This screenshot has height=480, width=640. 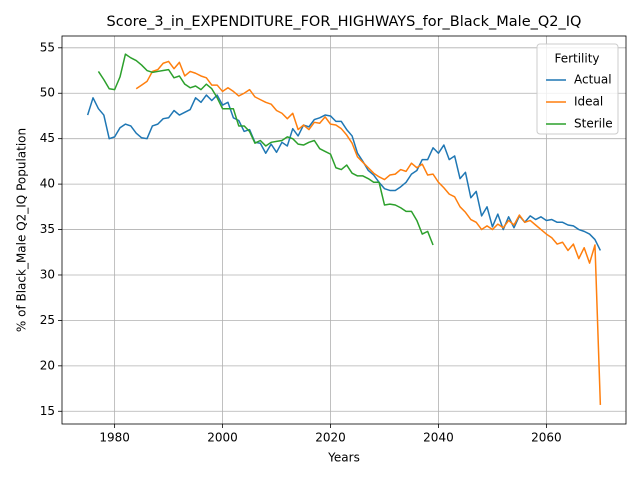 What do you see at coordinates (47, 93) in the screenshot?
I see `y-tick-label: 50` at bounding box center [47, 93].